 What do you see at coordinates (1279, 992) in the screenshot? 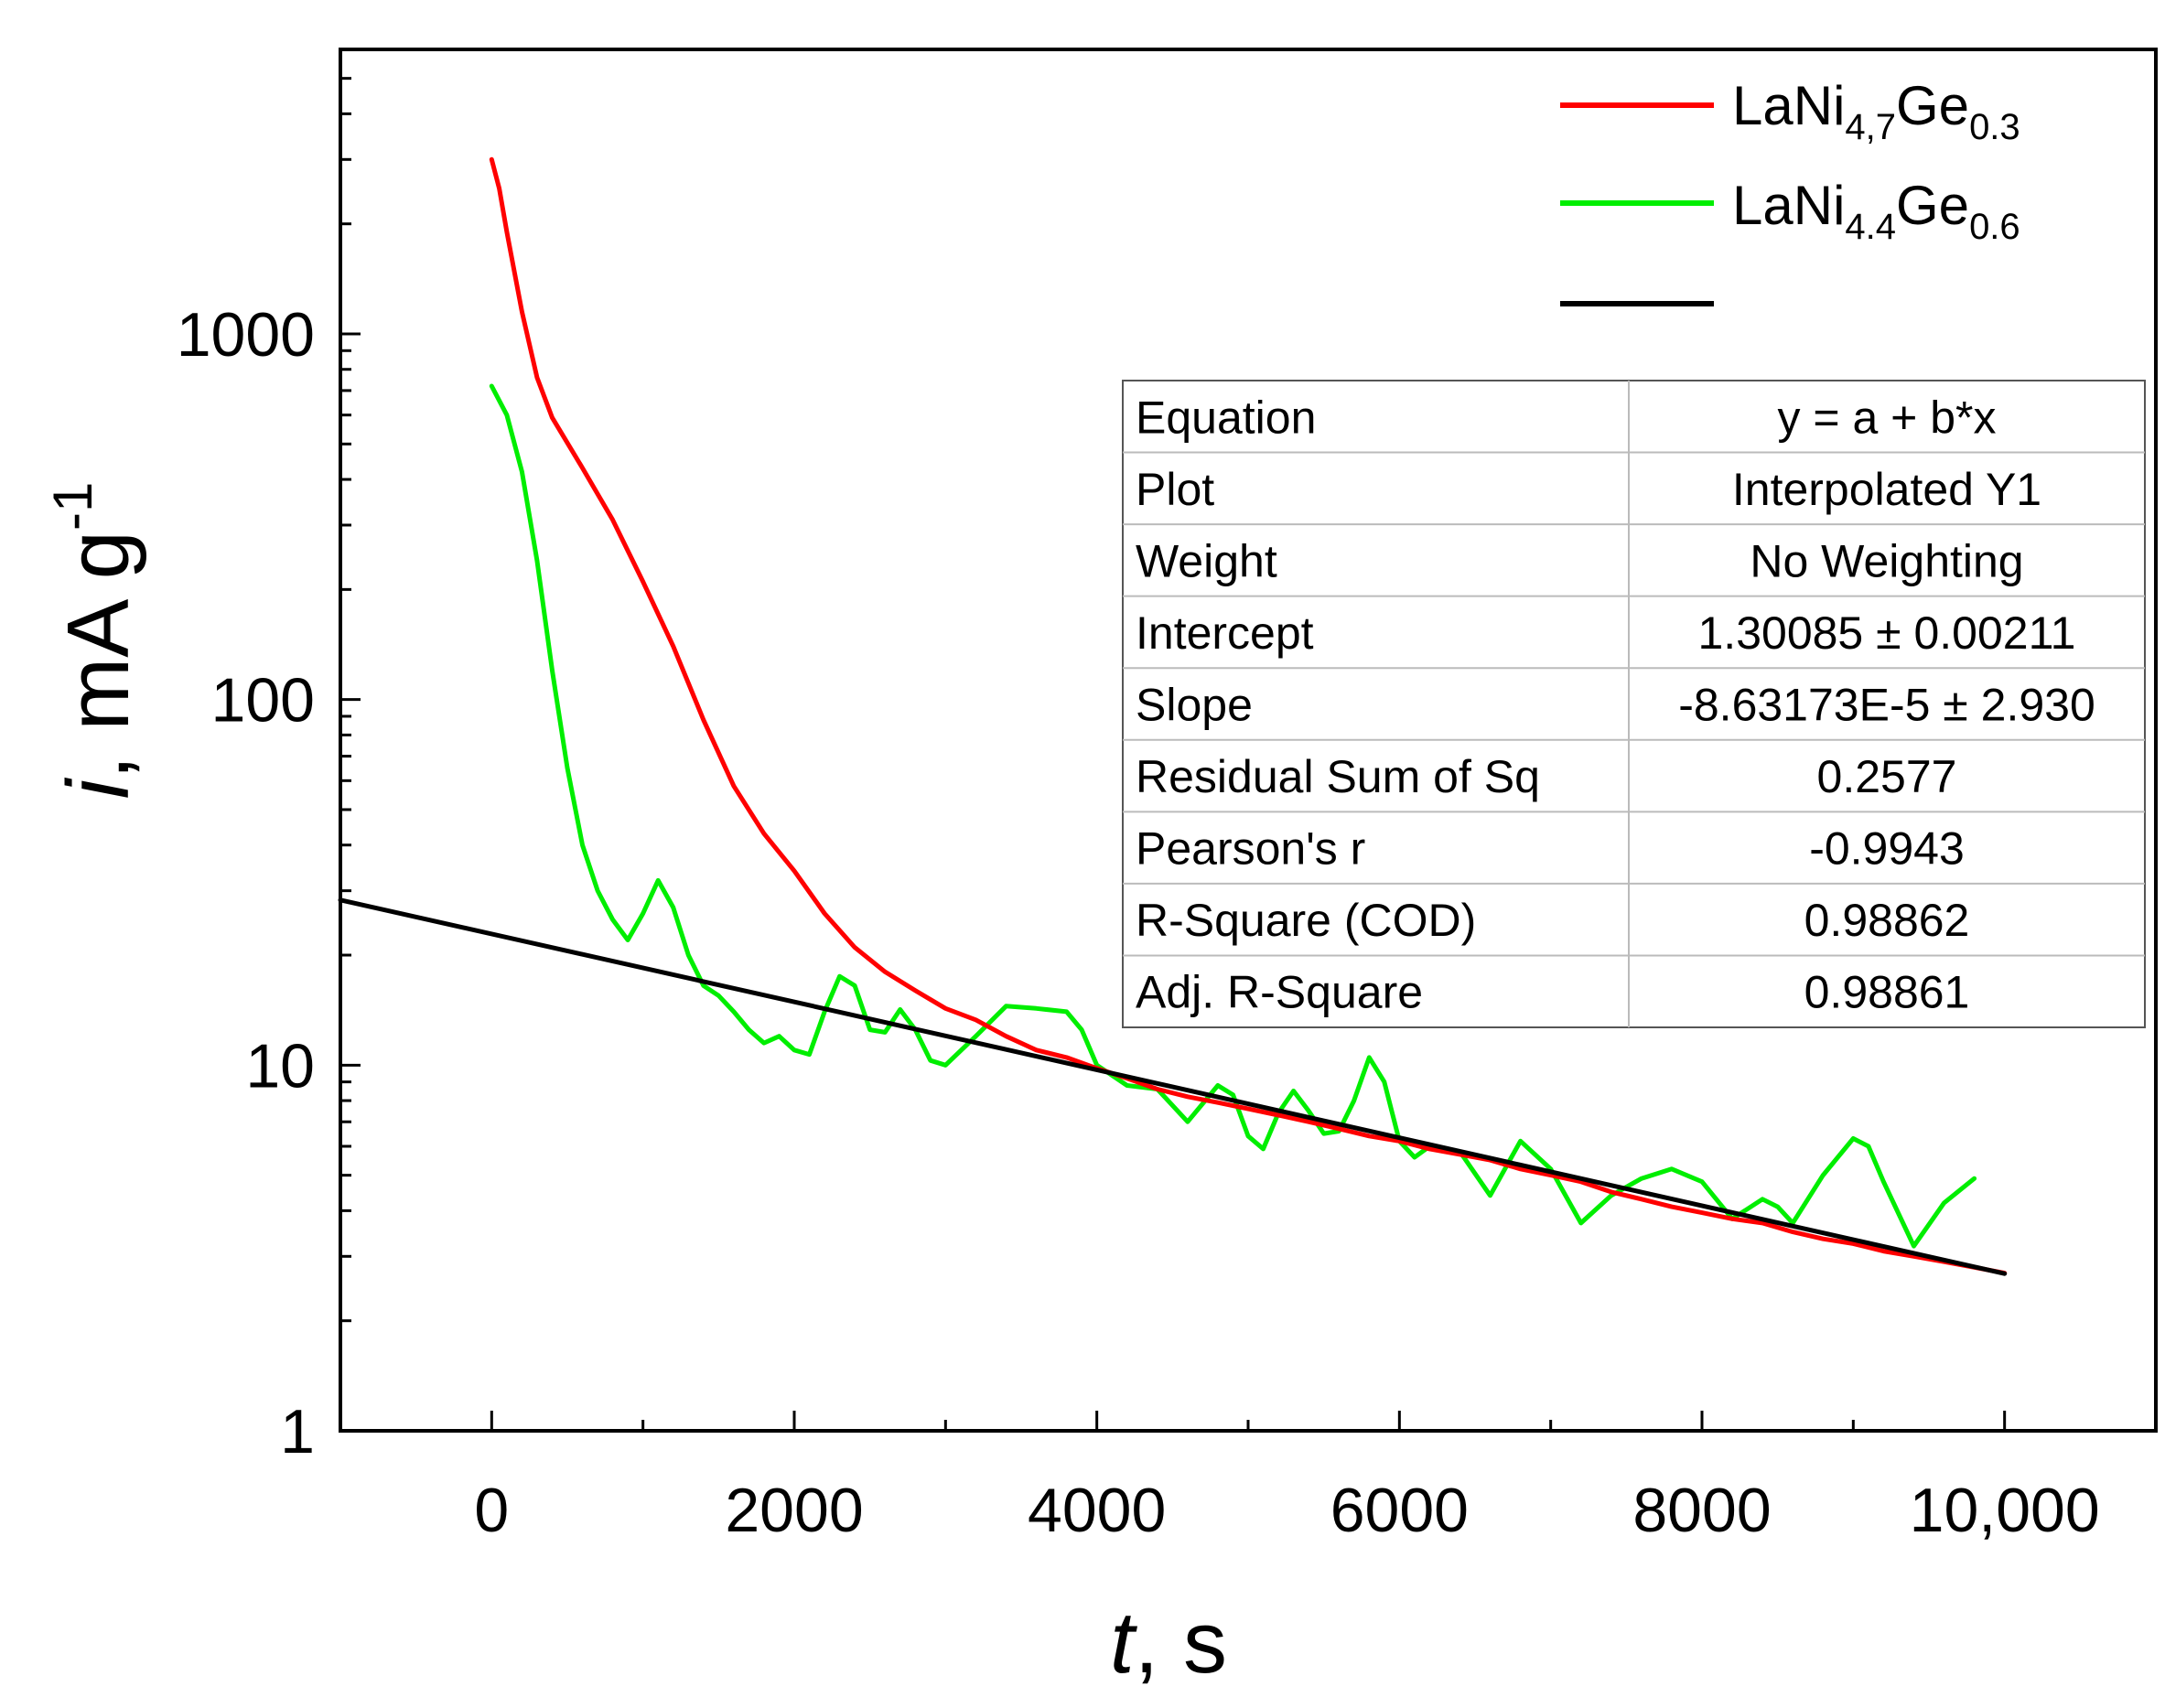
I see `fit-table-label: Adj. R-Square` at bounding box center [1279, 992].